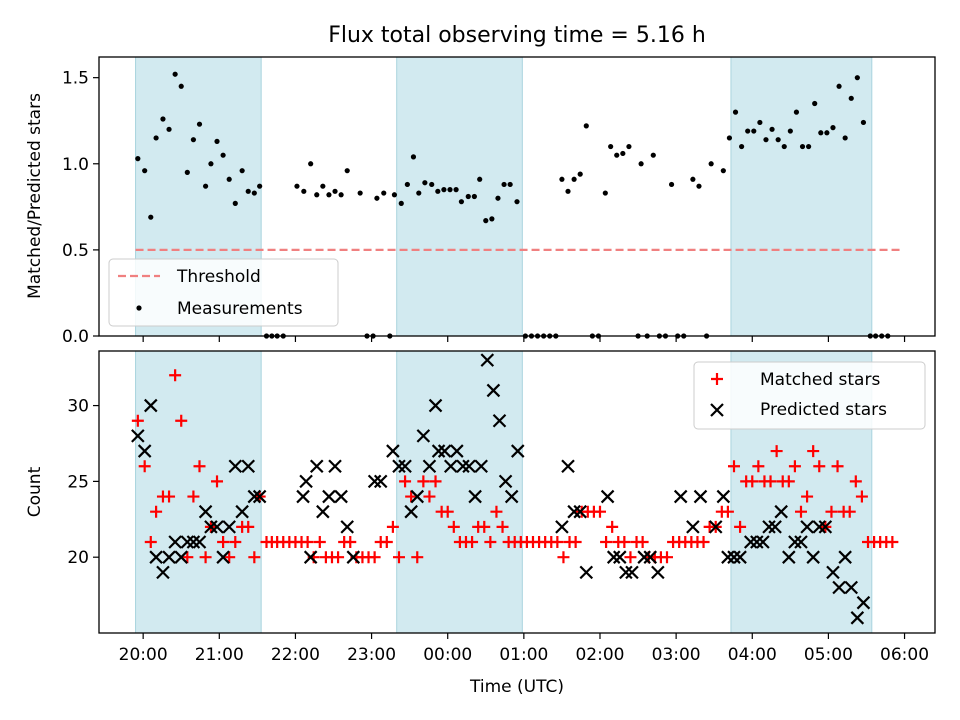 The height and width of the screenshot is (720, 960). I want to click on chart-title: Flux total observing time = 5.16 h, so click(517, 35).